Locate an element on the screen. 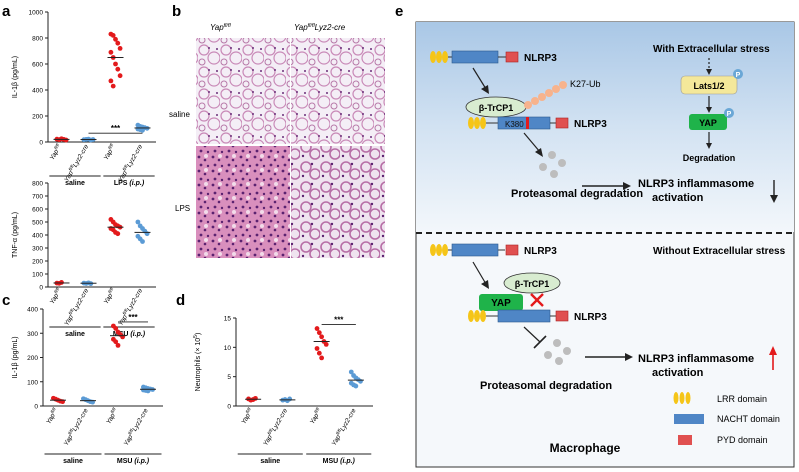  y-tick-label: 5 is located at coordinates (229, 377).